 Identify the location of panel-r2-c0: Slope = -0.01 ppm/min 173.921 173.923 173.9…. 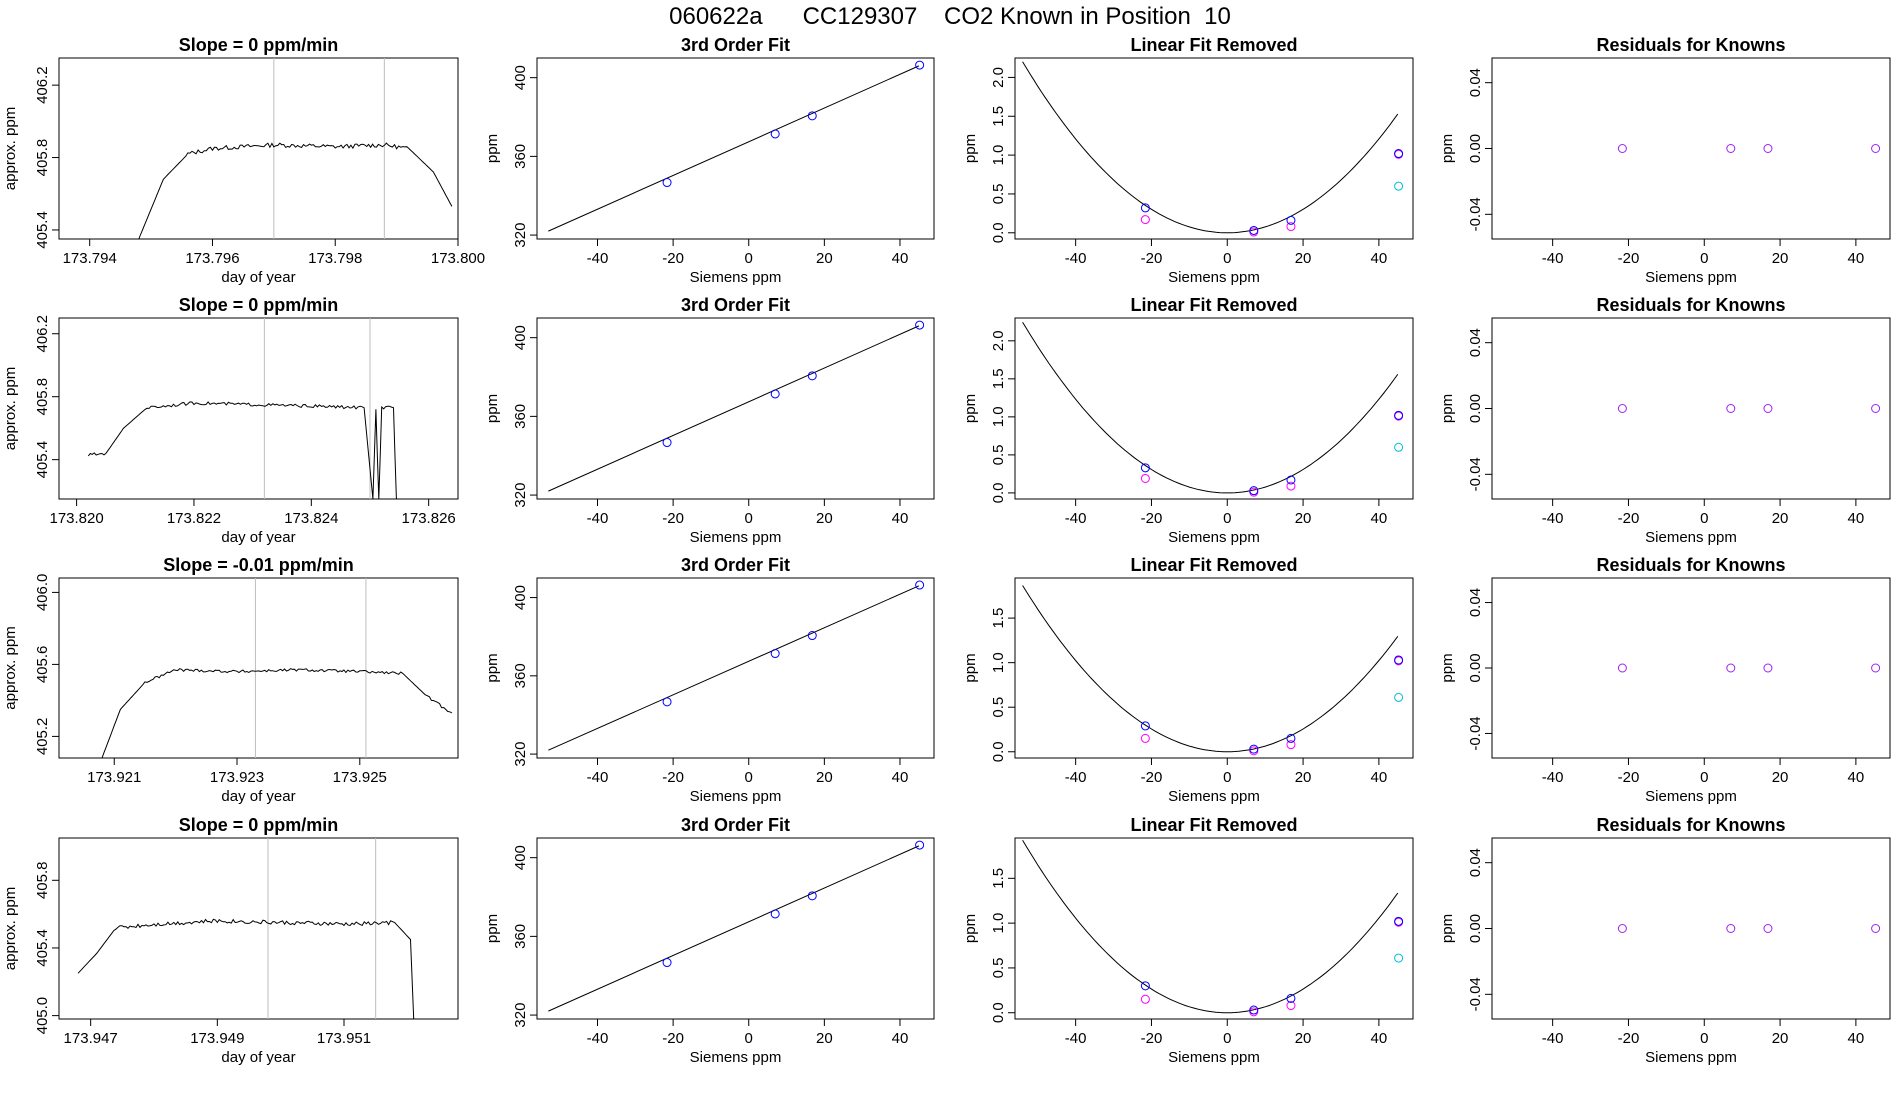
(230, 680).